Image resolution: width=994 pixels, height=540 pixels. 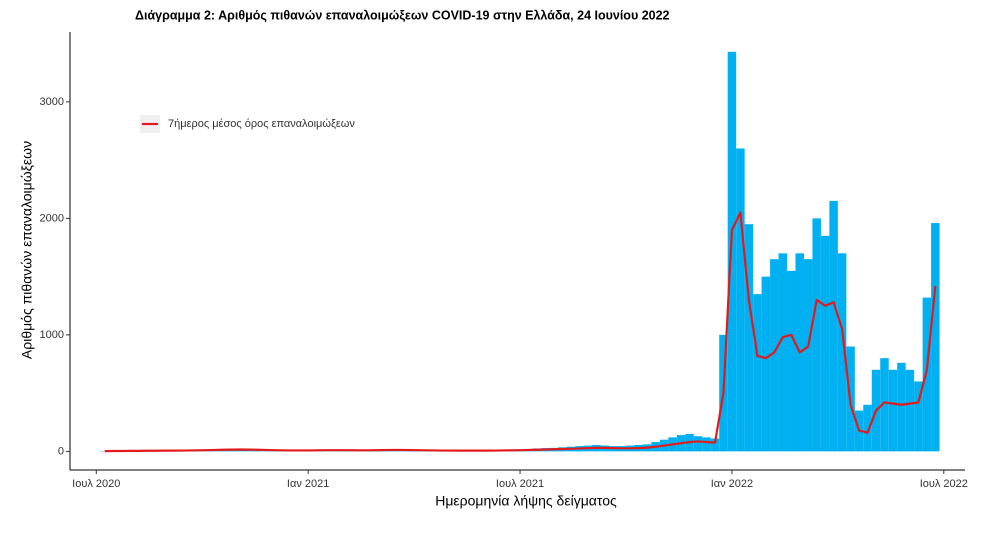 I want to click on x-tick-label: Ιαν 2022, so click(x=732, y=484).